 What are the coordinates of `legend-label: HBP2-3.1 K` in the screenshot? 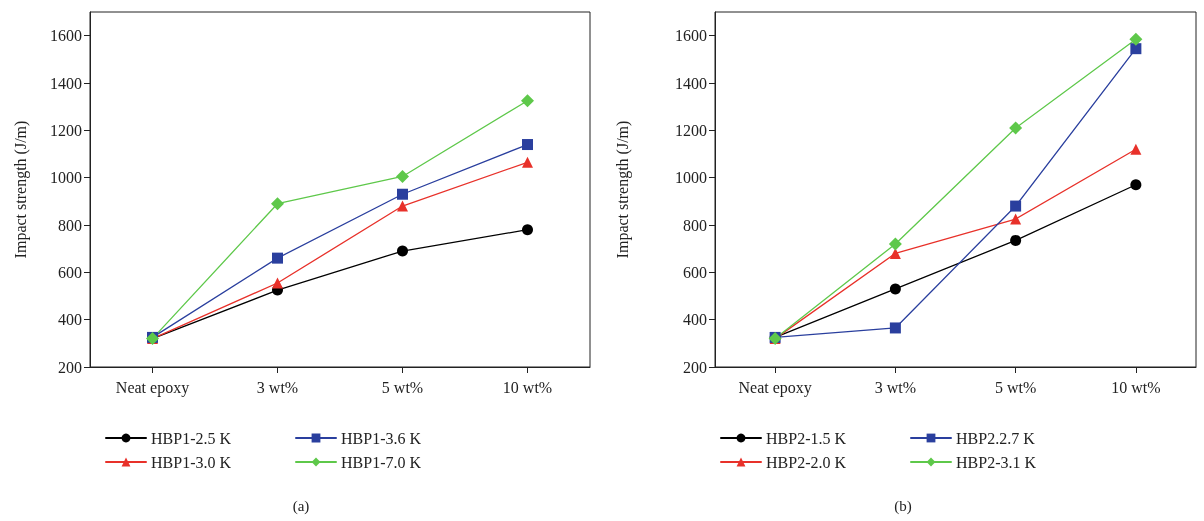 It's located at (996, 462).